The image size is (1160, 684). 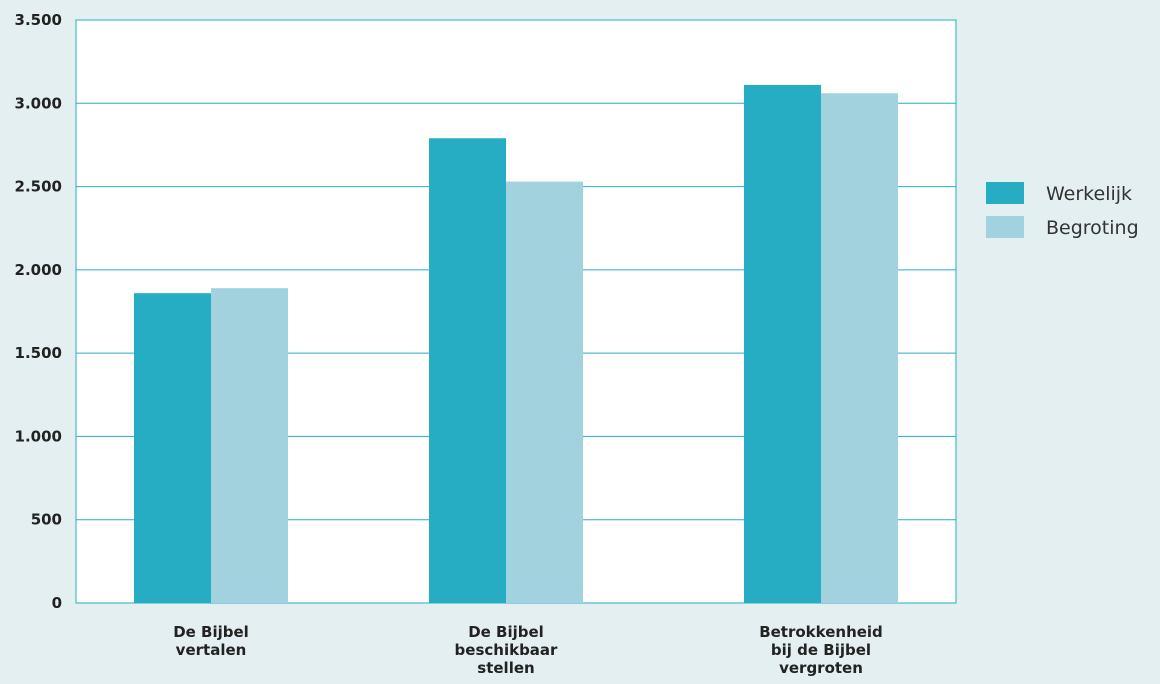 I want to click on legend-swatch-begroting, so click(x=1005, y=227).